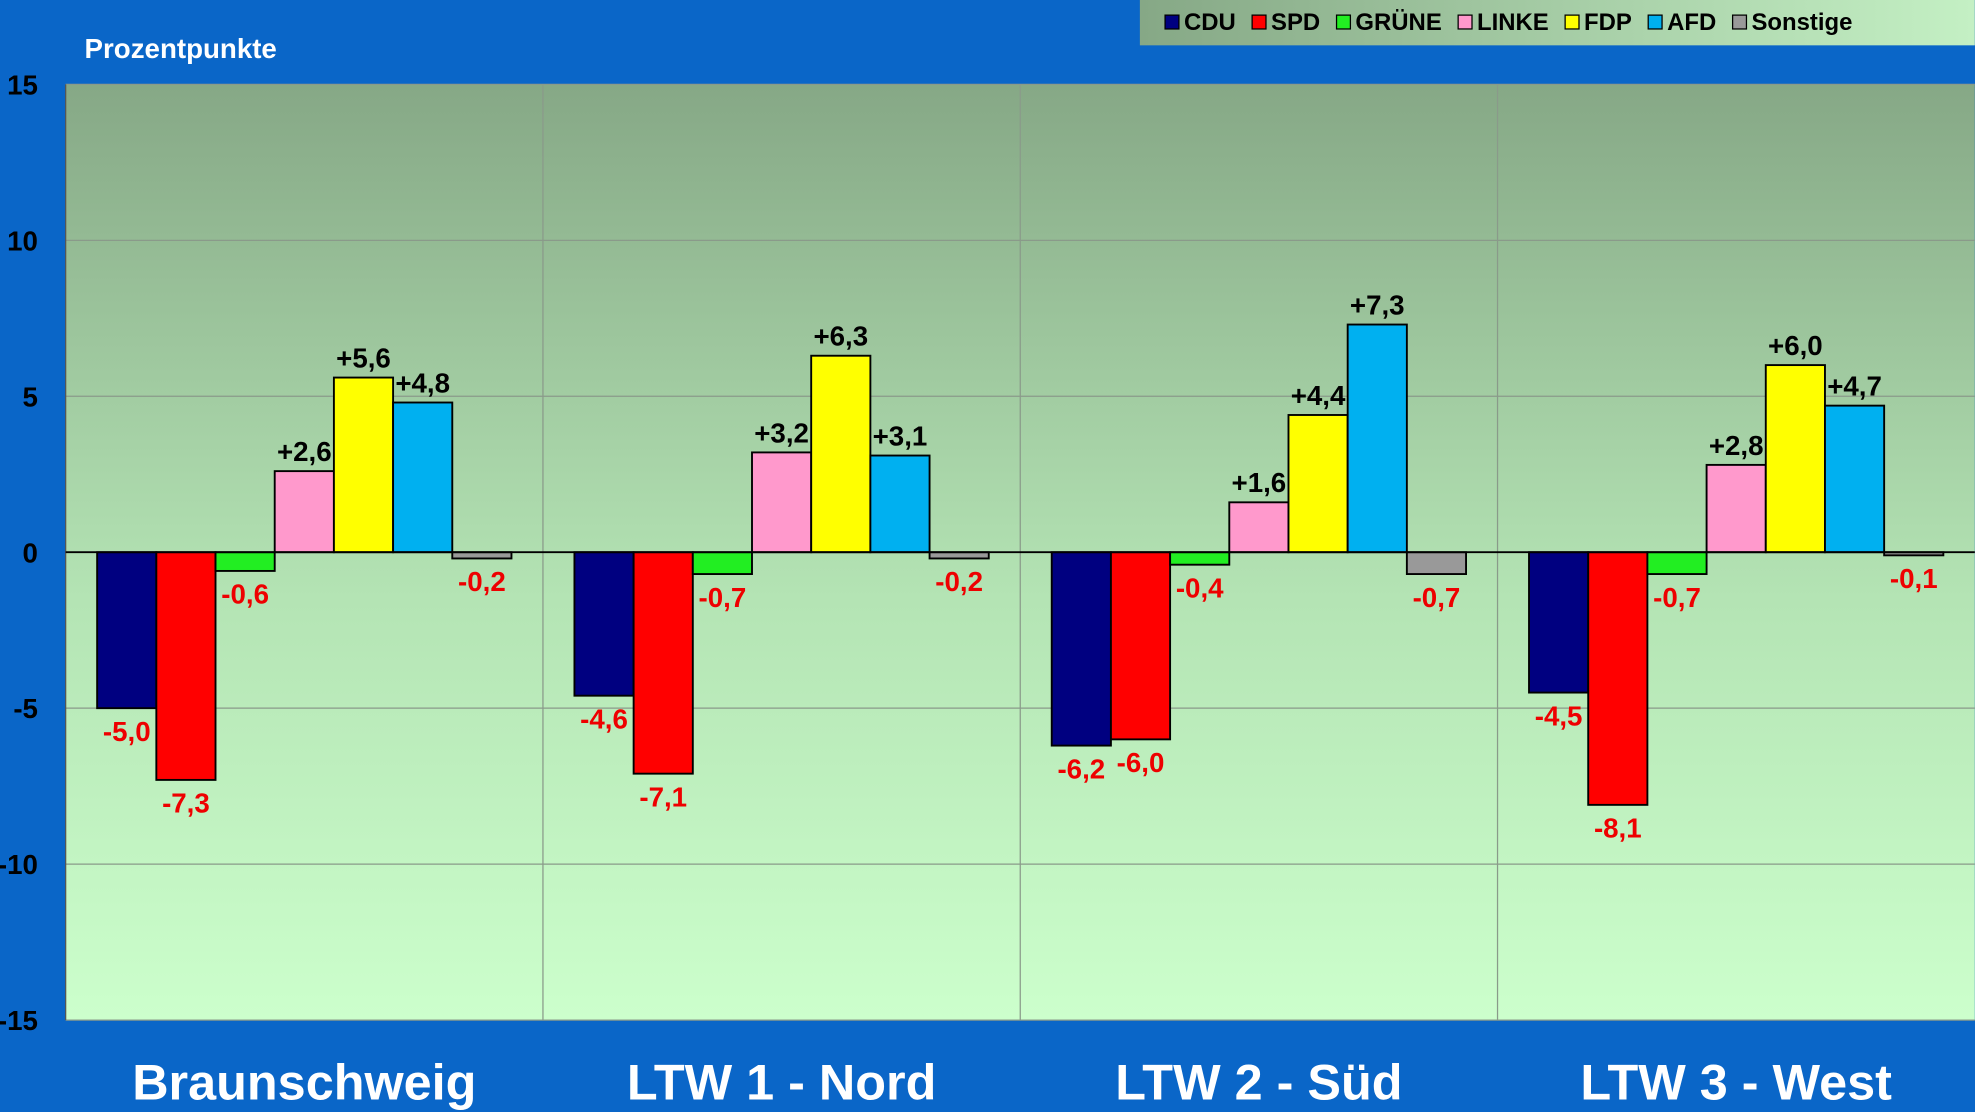 The image size is (1975, 1112). What do you see at coordinates (30, 552) in the screenshot?
I see `y-tick-label: 0` at bounding box center [30, 552].